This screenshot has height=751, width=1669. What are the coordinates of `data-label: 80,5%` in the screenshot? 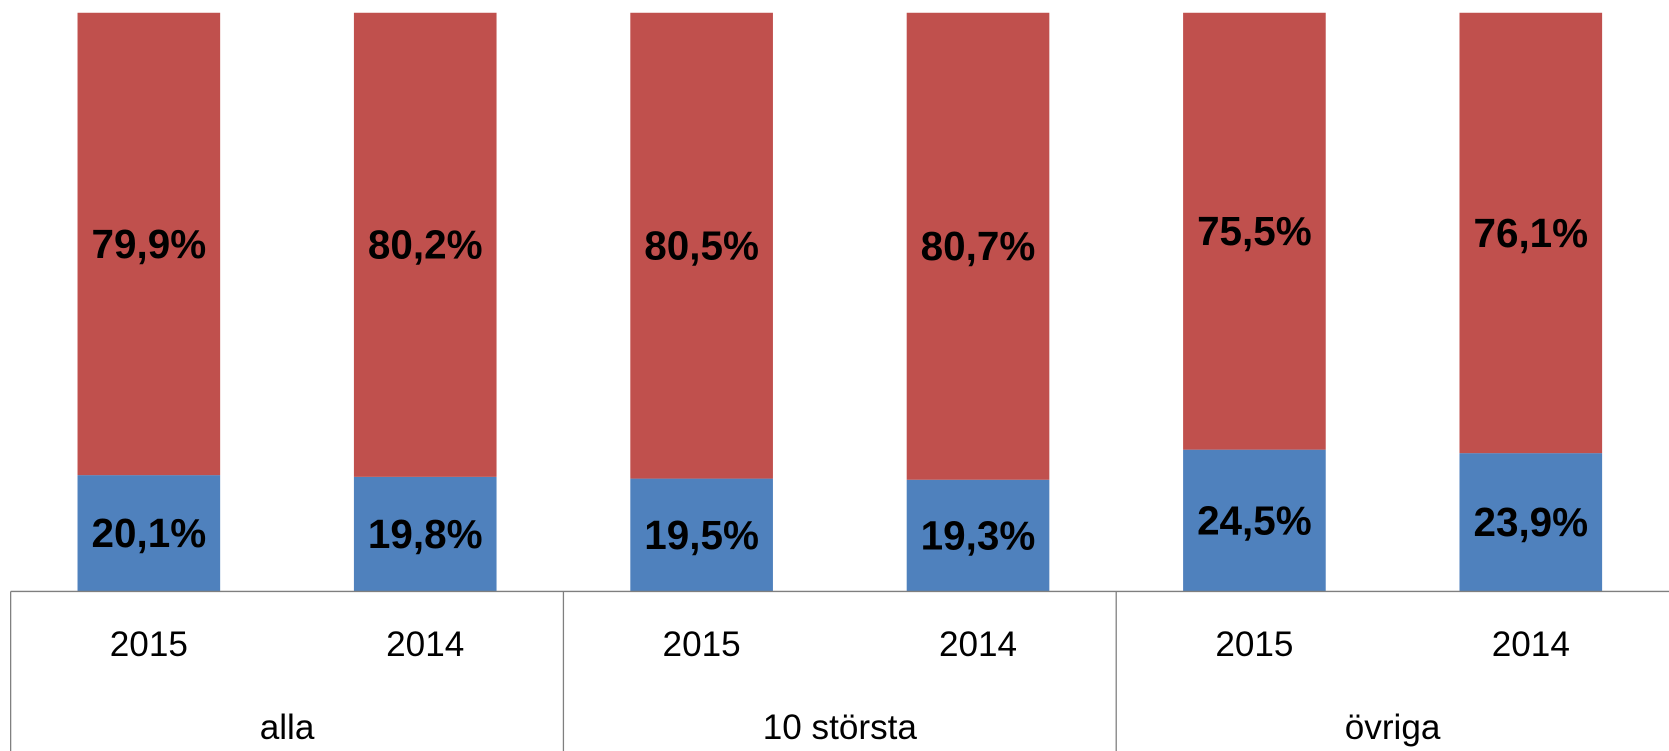 It's located at (701, 246).